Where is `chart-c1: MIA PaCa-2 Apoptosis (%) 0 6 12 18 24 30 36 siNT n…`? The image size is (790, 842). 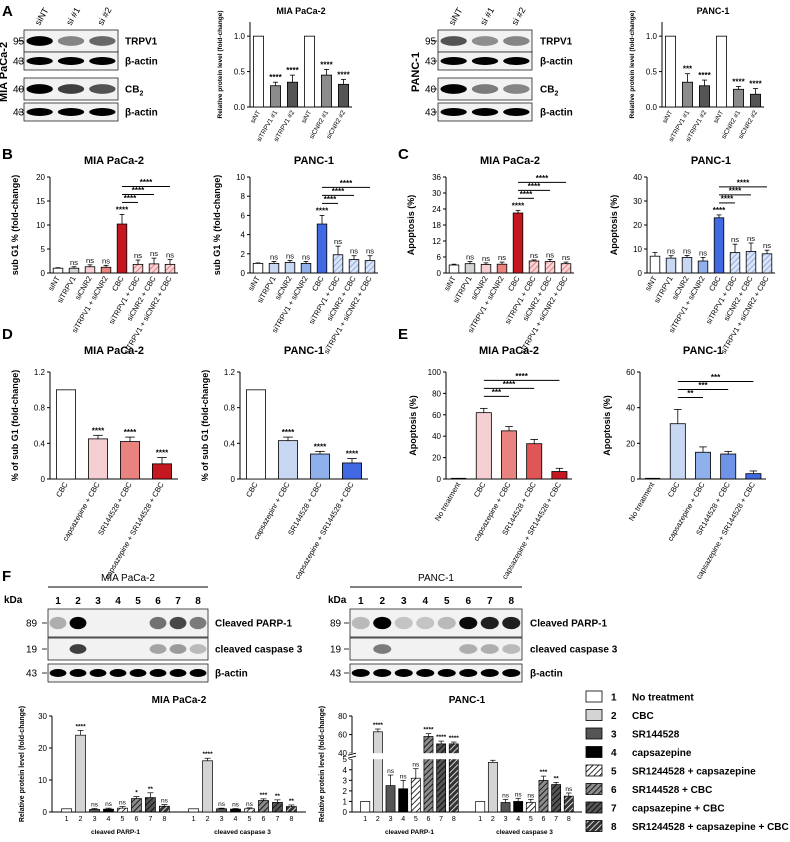 chart-c1: MIA PaCa-2 Apoptosis (%) 0 6 12 18 24 30 36 siNT n… is located at coordinates (490, 255).